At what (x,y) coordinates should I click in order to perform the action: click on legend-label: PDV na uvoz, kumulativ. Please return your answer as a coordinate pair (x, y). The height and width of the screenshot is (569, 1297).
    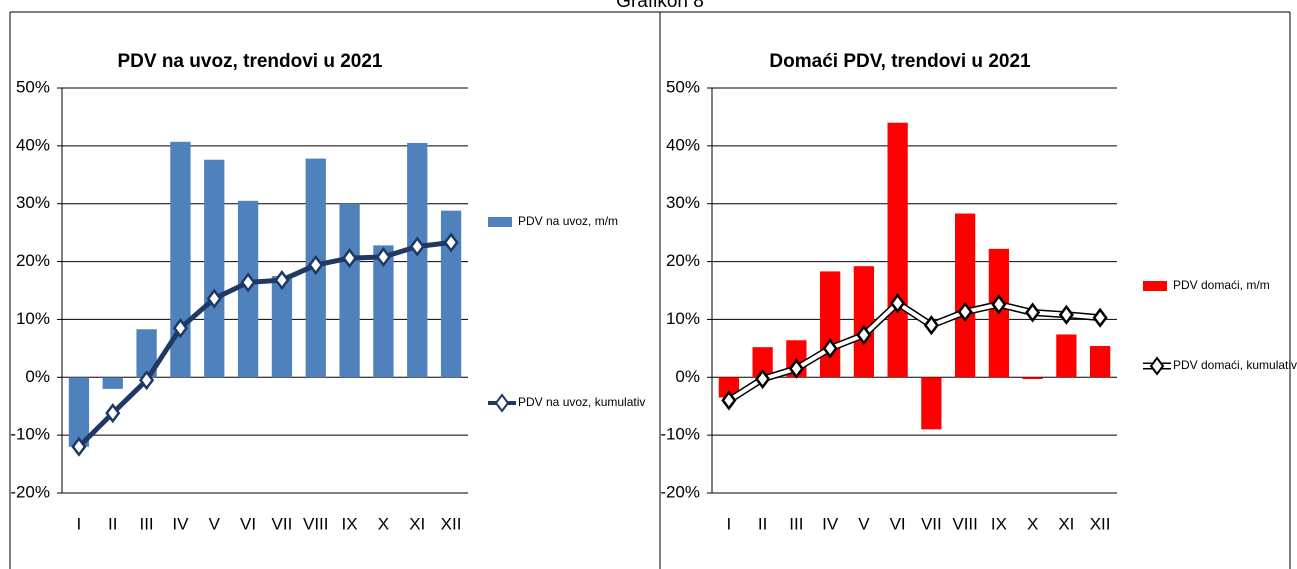
    Looking at the image, I should click on (581, 402).